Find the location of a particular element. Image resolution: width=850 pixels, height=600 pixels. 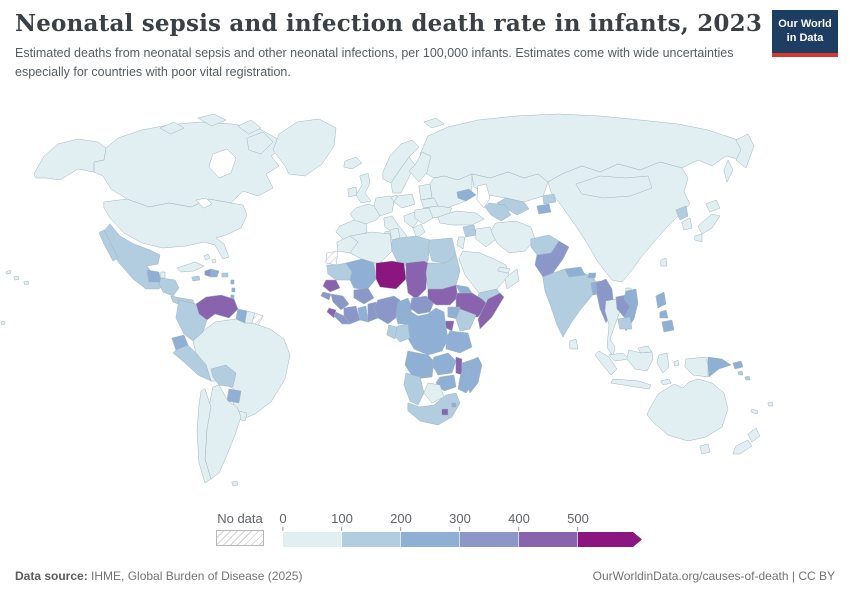

country-bhutan is located at coordinates (592, 275).